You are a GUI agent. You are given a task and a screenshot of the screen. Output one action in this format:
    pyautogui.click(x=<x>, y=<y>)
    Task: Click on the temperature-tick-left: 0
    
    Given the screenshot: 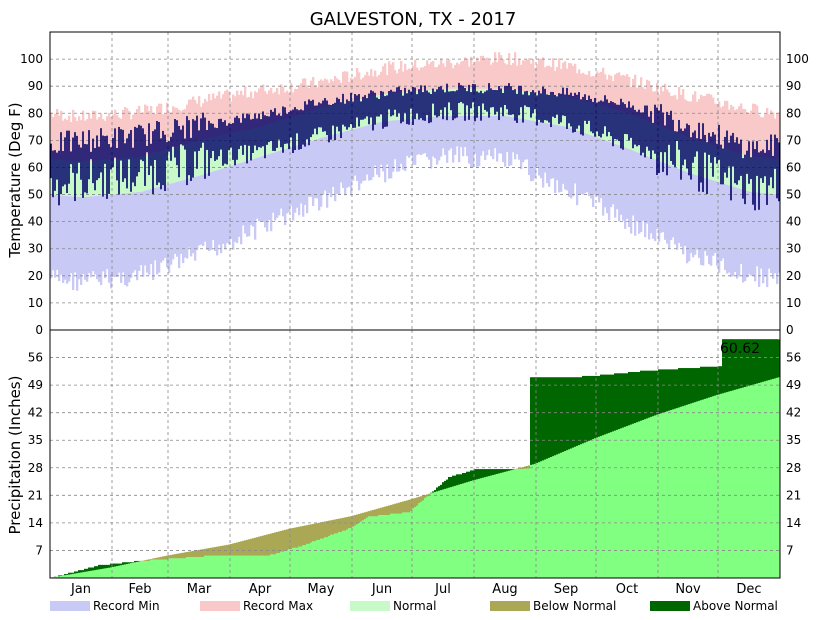 What is the action you would take?
    pyautogui.click(x=39, y=330)
    